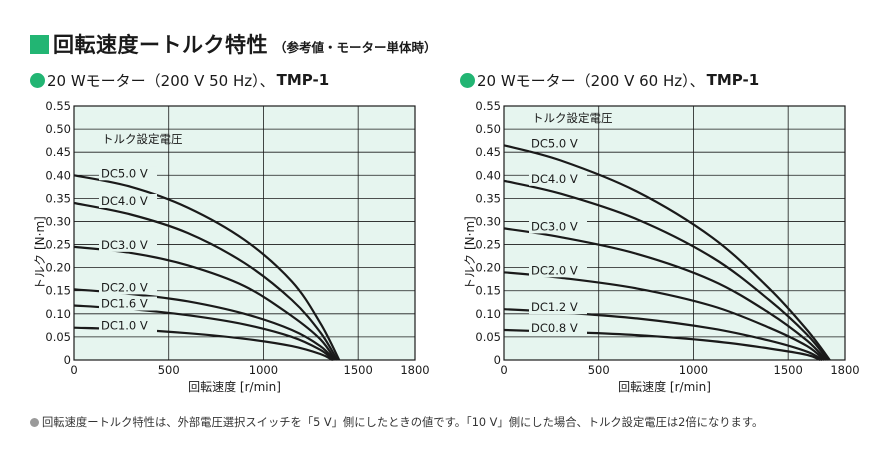 This screenshot has height=458, width=888. What do you see at coordinates (124, 326) in the screenshot?
I see `series-label: DC1.0 V` at bounding box center [124, 326].